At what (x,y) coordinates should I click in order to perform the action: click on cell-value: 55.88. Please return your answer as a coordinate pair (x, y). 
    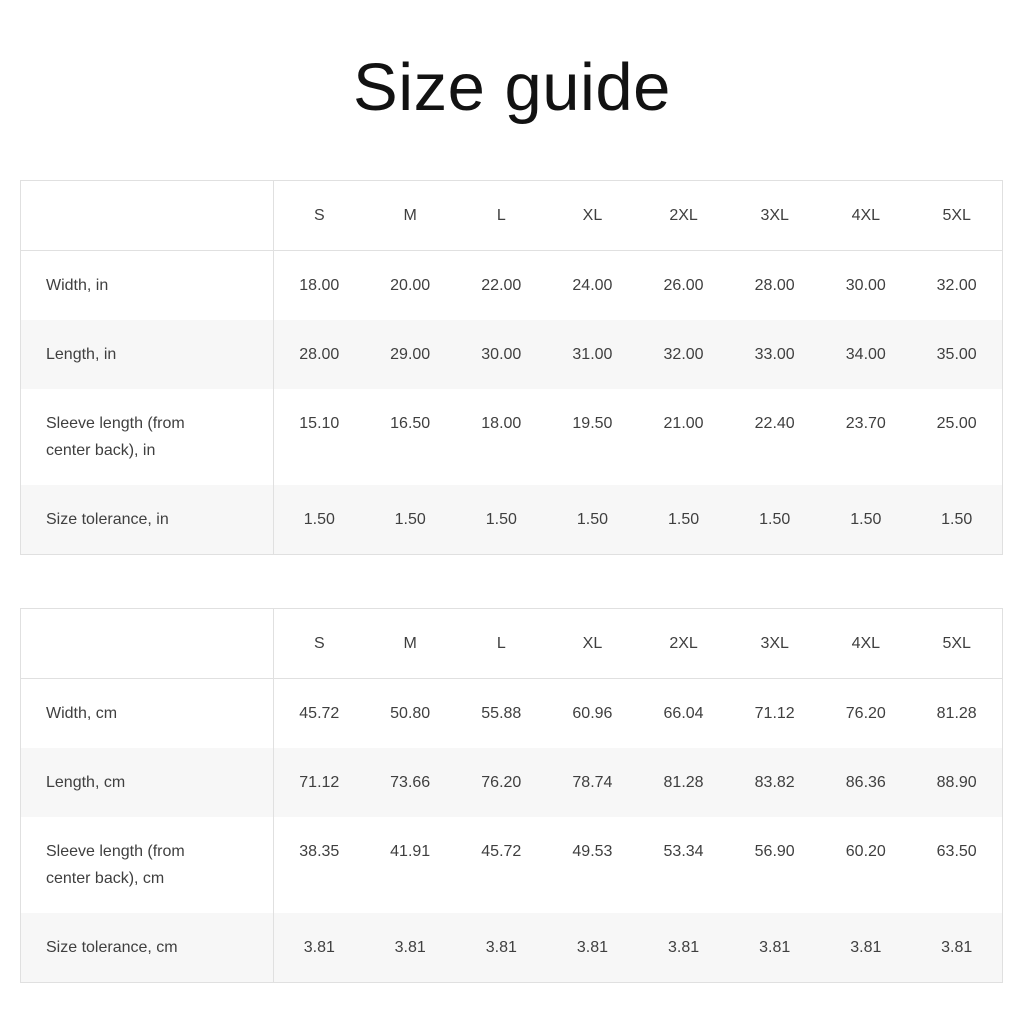
    Looking at the image, I should click on (501, 713).